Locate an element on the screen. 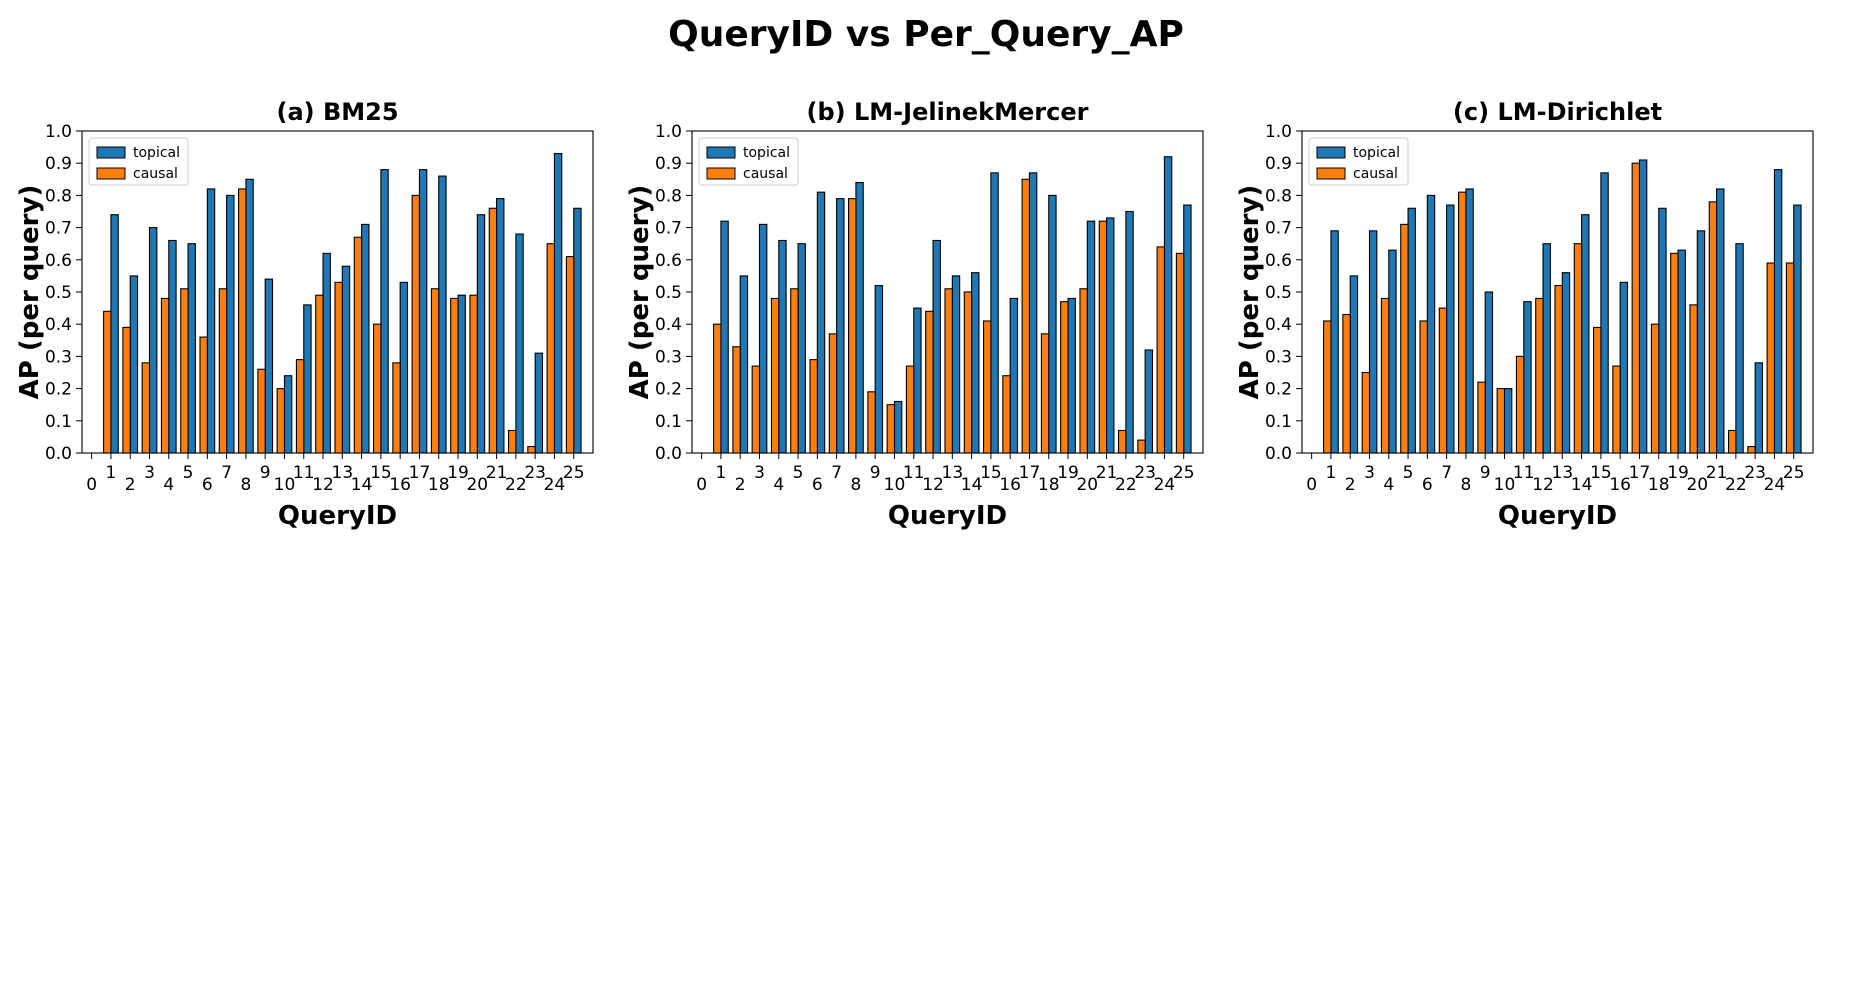 The width and height of the screenshot is (1853, 991). bar-topical-q7 is located at coordinates (1450, 329).